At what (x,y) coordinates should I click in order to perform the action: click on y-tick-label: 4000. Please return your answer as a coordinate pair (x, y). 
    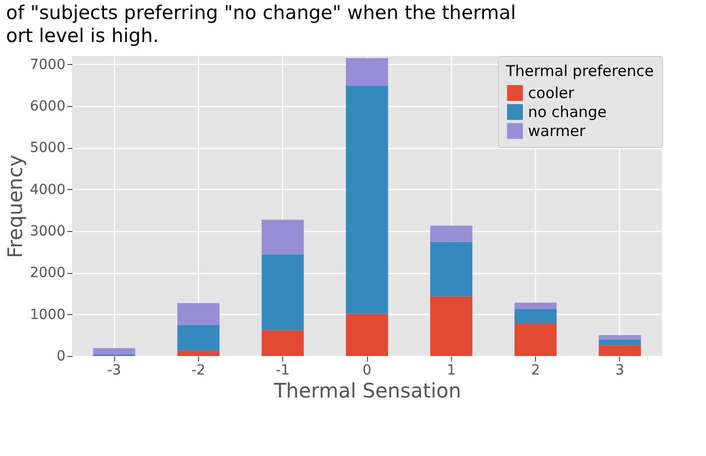
    Looking at the image, I should click on (48, 190).